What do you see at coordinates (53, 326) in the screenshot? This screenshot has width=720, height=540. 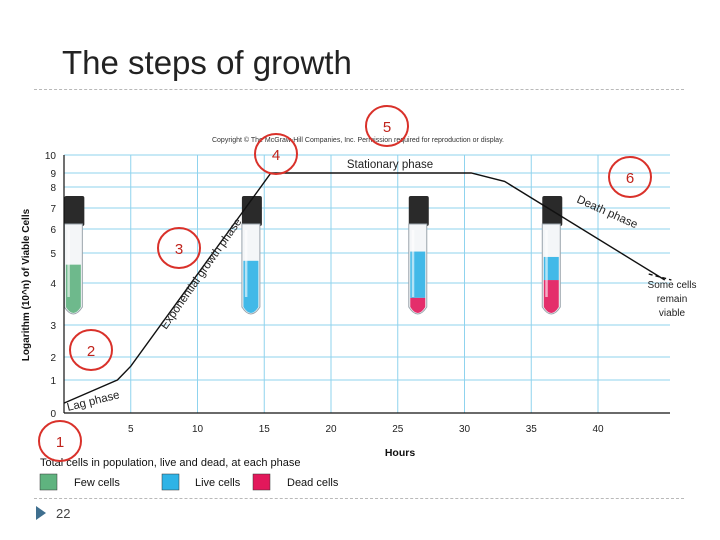 I see `y-tick-label: 3` at bounding box center [53, 326].